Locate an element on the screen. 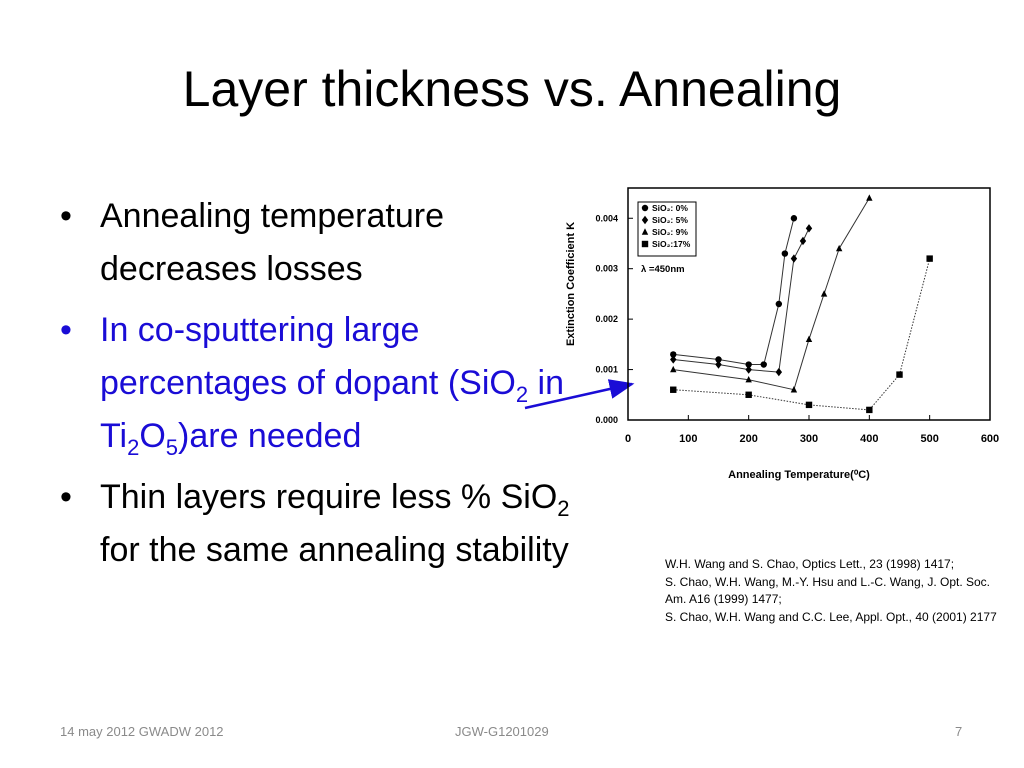  bullet-item-1: • Annealing temperature decreases losses is located at coordinates (320, 243).